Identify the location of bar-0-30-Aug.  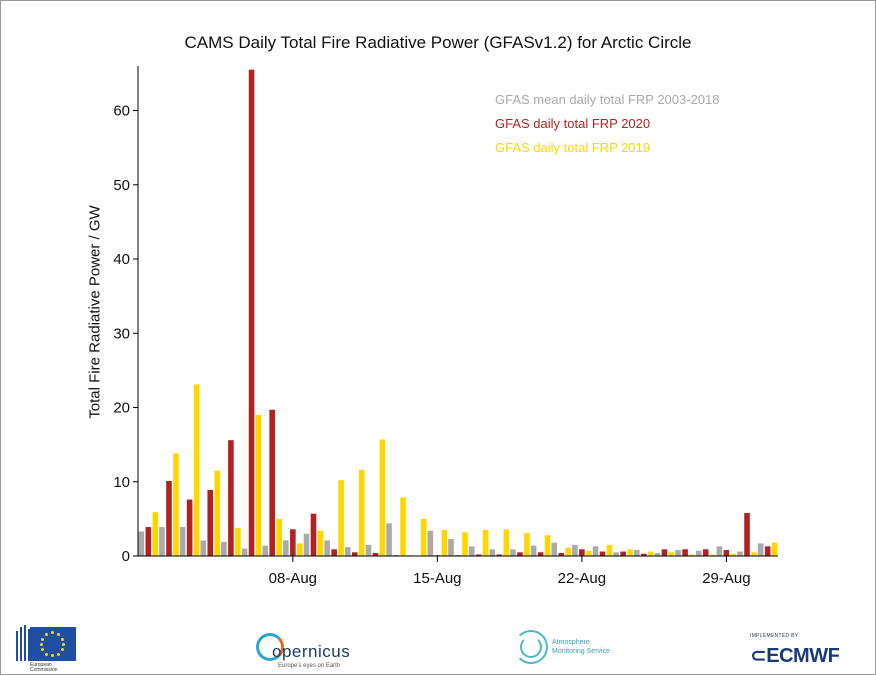
(740, 553).